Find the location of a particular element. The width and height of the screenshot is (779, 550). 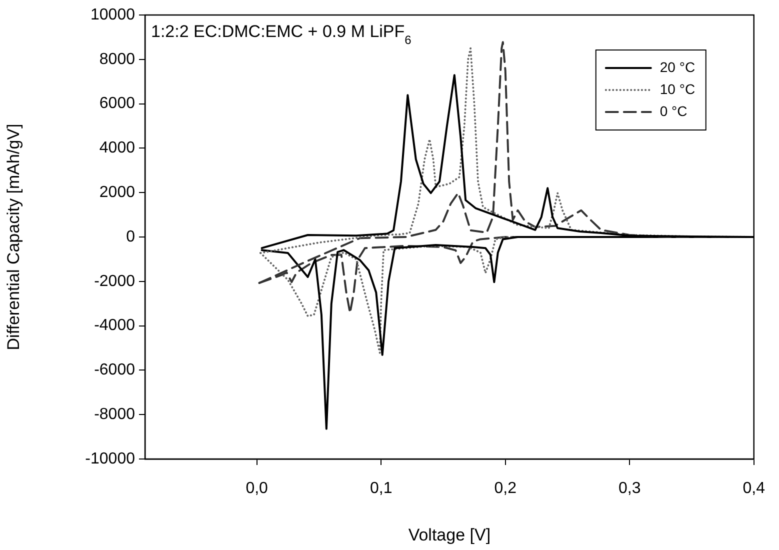

x-axis-title: Voltage [V] is located at coordinates (449, 534).